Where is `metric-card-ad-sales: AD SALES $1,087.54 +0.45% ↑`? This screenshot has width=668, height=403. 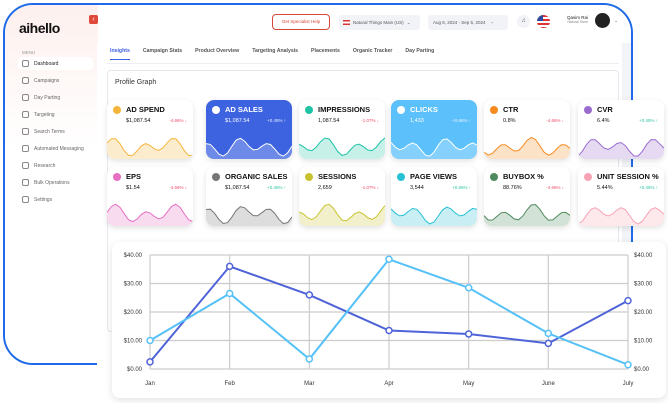 metric-card-ad-sales: AD SALES $1,087.54 +0.45% ↑ is located at coordinates (249, 129).